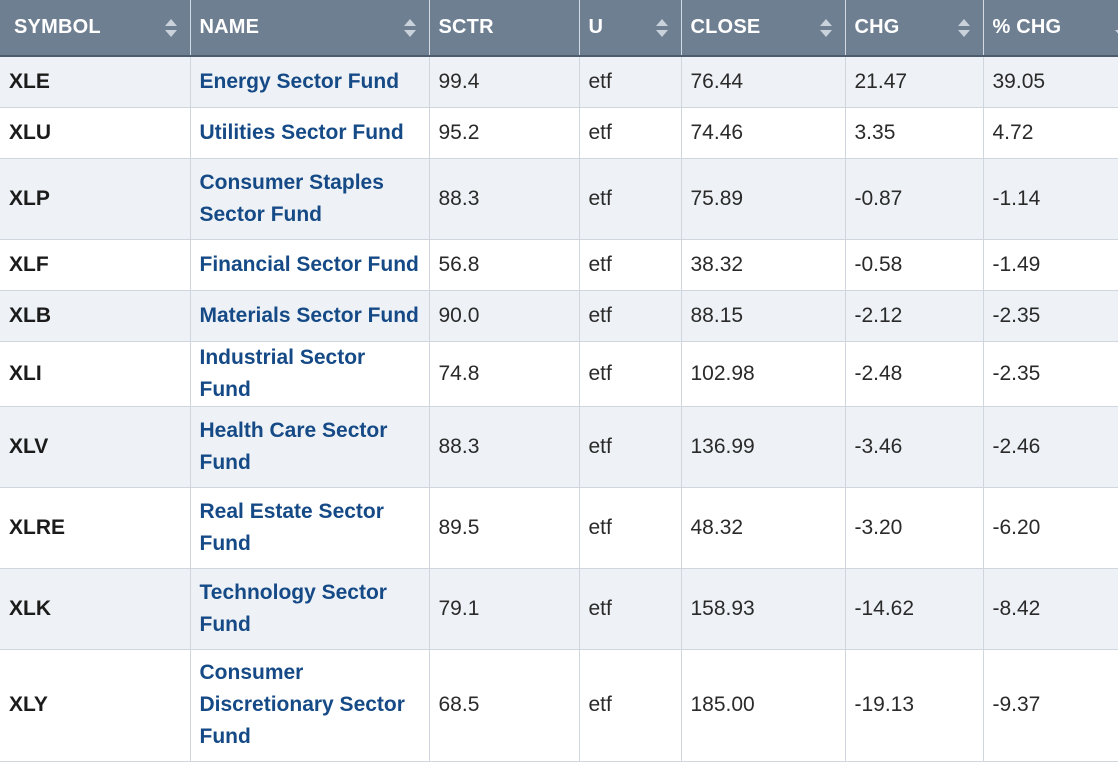 The width and height of the screenshot is (1118, 762). Describe the element at coordinates (596, 27) in the screenshot. I see `column-header-label: U` at that location.